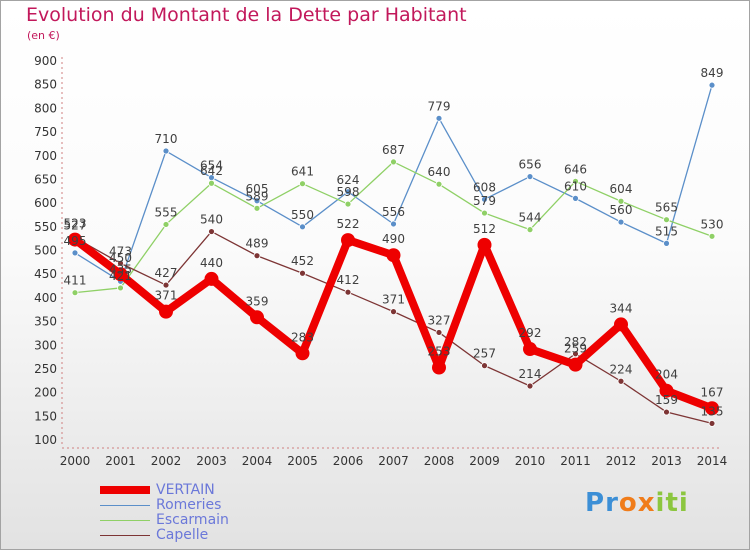 Image resolution: width=750 pixels, height=550 pixels. Describe the element at coordinates (211, 263) in the screenshot. I see `data-label-vertain: 440` at that location.